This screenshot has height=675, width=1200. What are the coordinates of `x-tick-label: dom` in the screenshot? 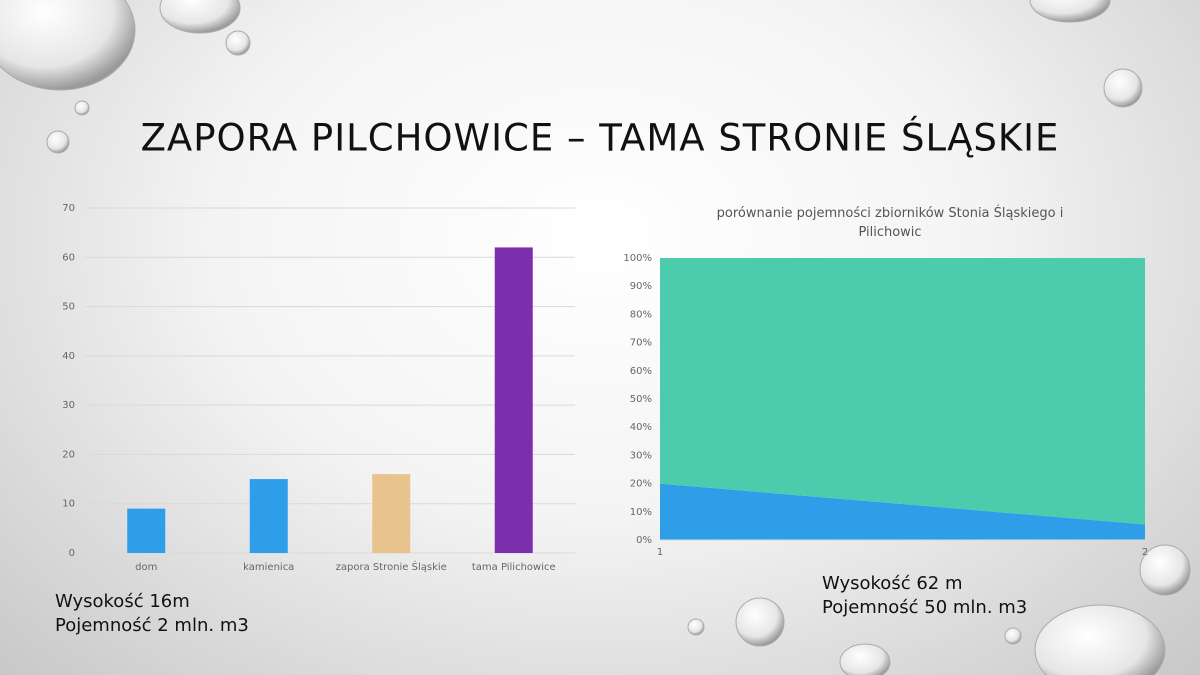 It's located at (146, 567).